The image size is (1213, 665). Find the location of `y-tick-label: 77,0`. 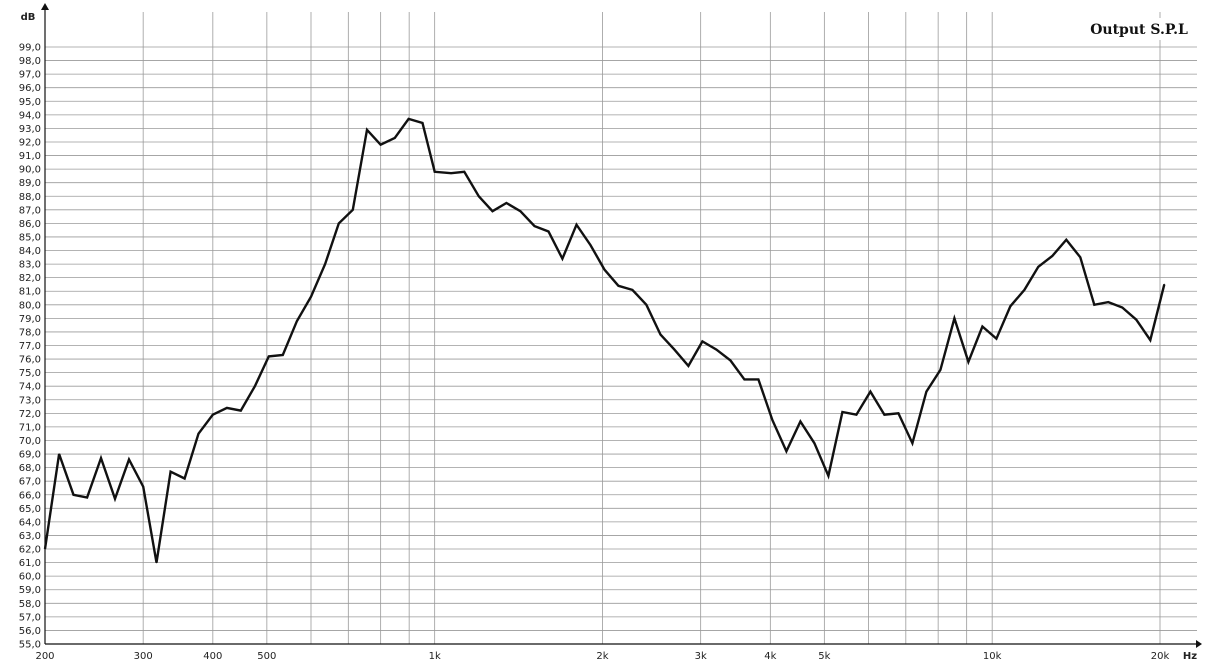

y-tick-label: 77,0 is located at coordinates (30, 346).